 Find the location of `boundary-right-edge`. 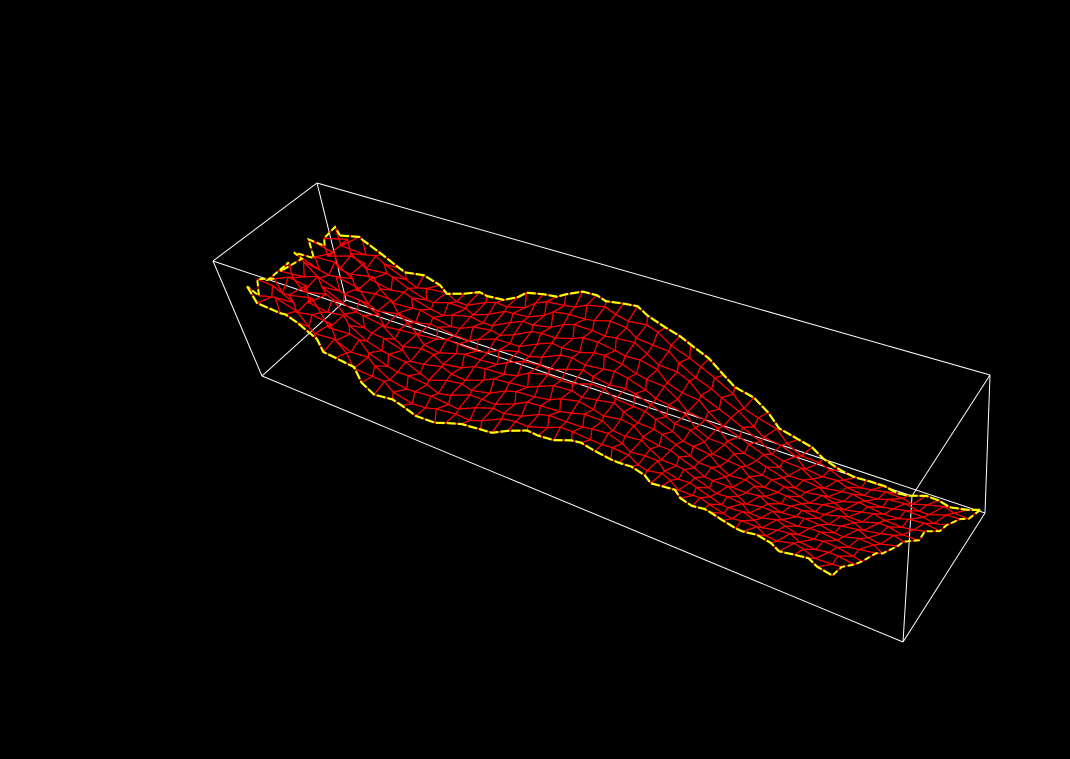

boundary-right-edge is located at coordinates (906, 543).